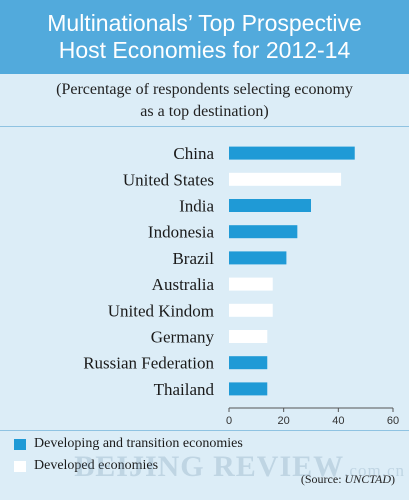 This screenshot has height=500, width=409. I want to click on legend-label-developing: Developing and transition economies, so click(138, 443).